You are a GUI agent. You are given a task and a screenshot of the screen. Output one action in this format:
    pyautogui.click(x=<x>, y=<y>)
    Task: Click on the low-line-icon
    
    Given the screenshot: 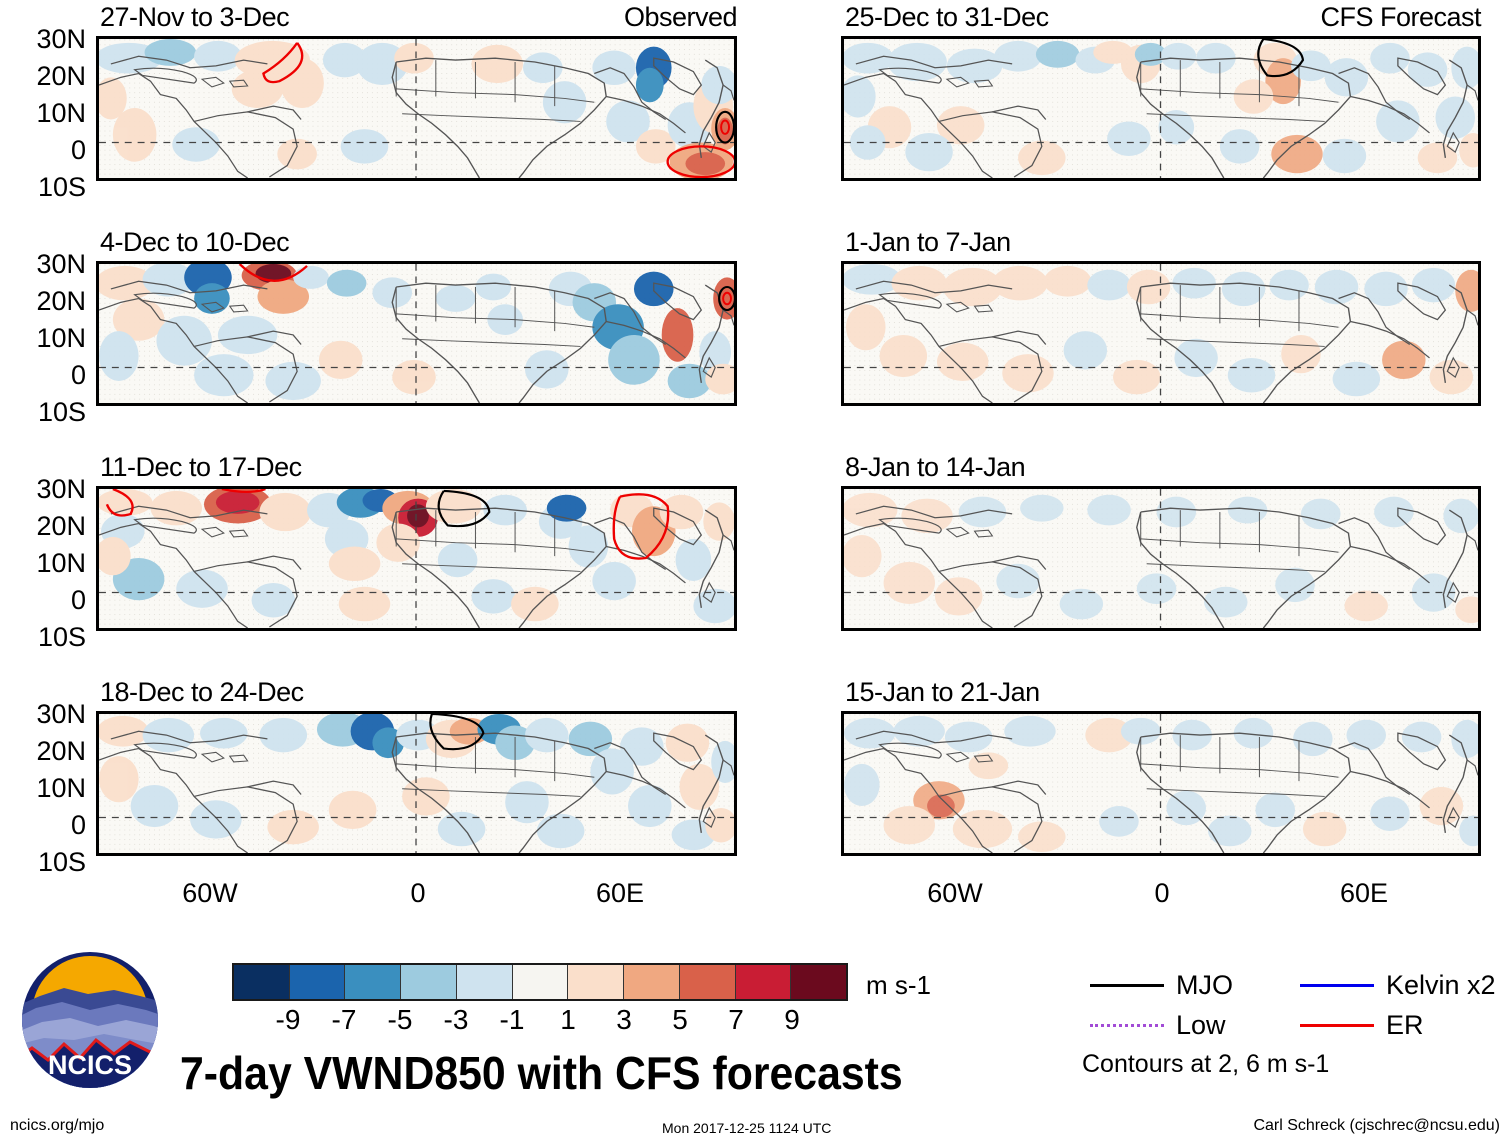 What is the action you would take?
    pyautogui.click(x=1127, y=1025)
    